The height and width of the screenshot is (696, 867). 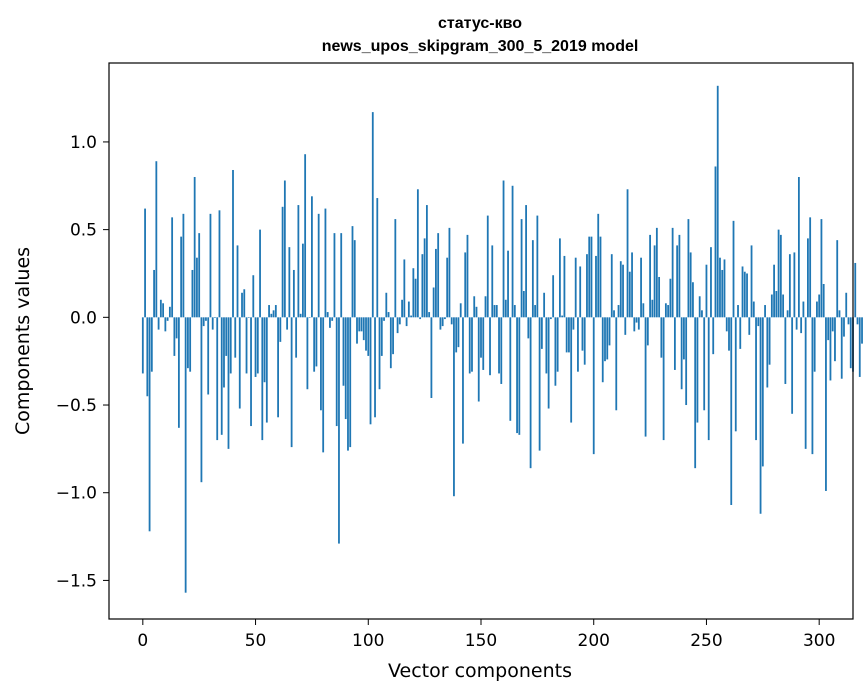 What do you see at coordinates (480, 671) in the screenshot?
I see `x-axis-label: Vector components` at bounding box center [480, 671].